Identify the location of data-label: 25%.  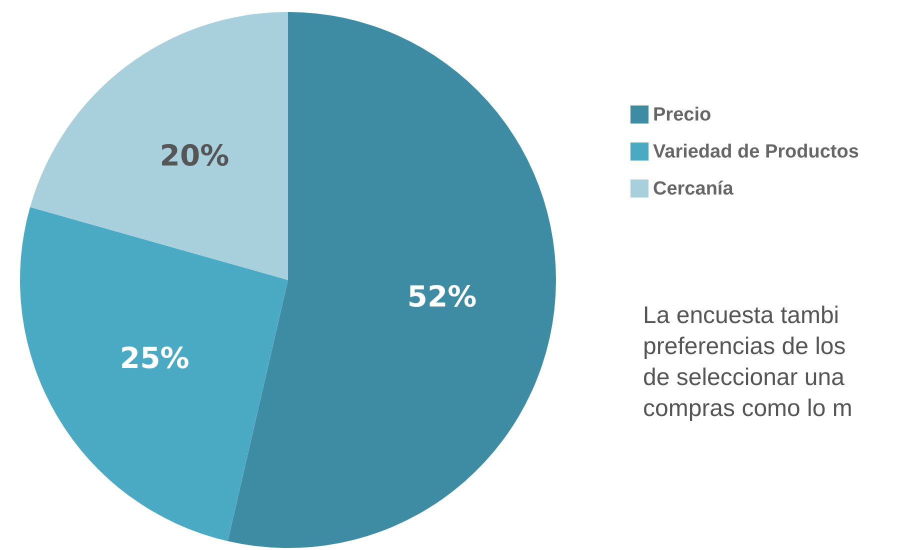
(155, 357).